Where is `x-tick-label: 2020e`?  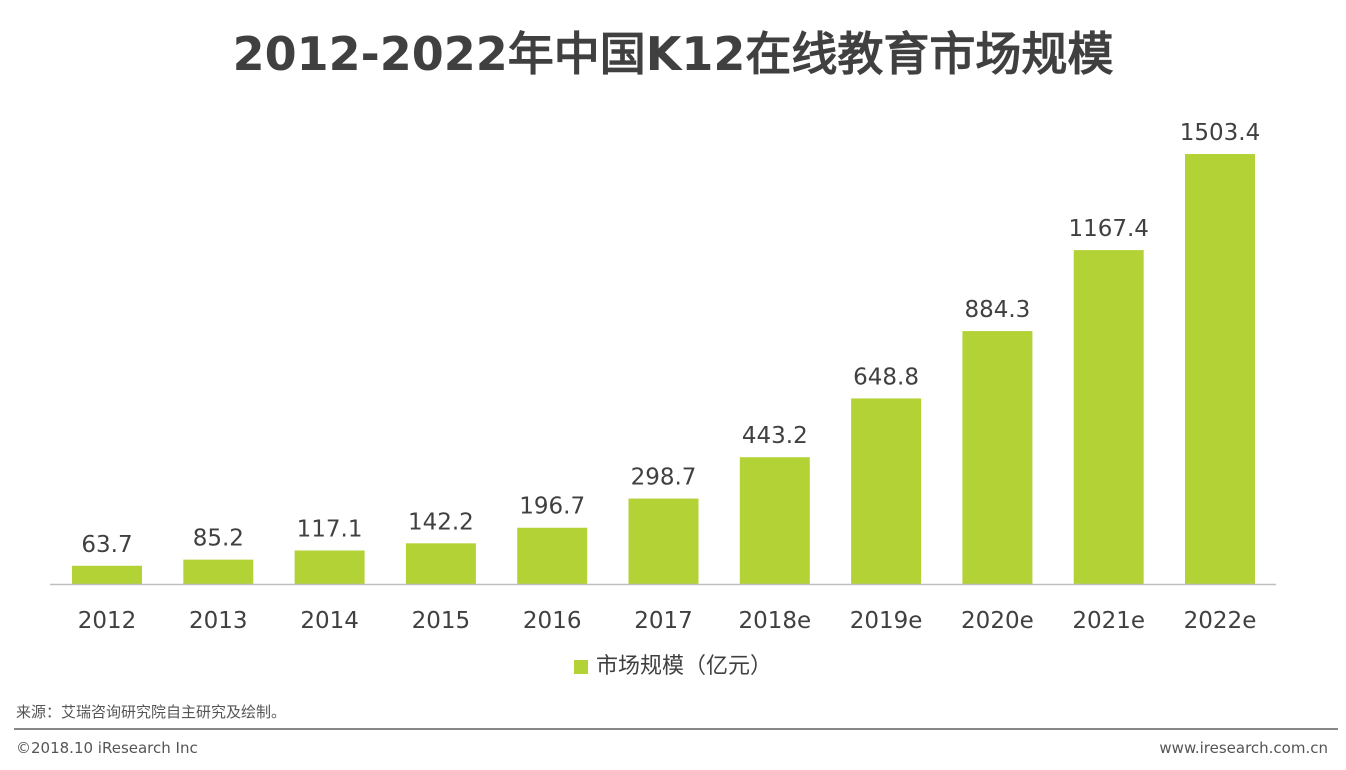 x-tick-label: 2020e is located at coordinates (997, 621).